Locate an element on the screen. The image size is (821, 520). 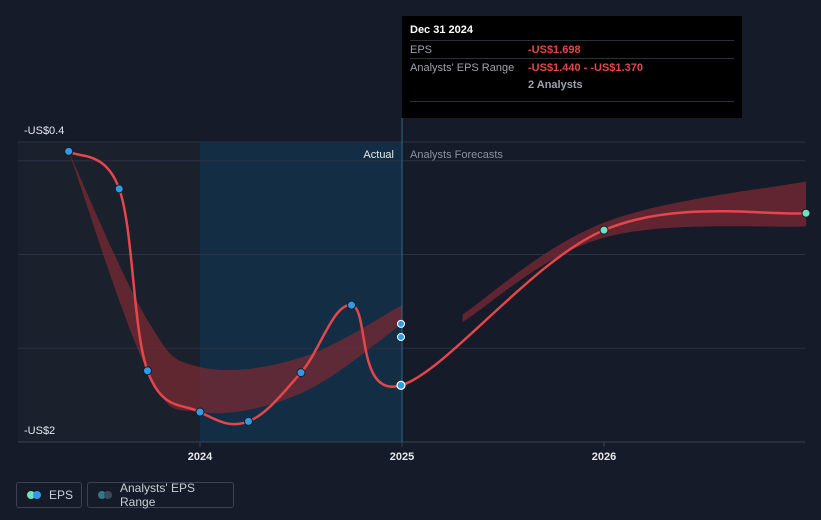
y-axis-top-label: -US$0.4 is located at coordinates (44, 131).